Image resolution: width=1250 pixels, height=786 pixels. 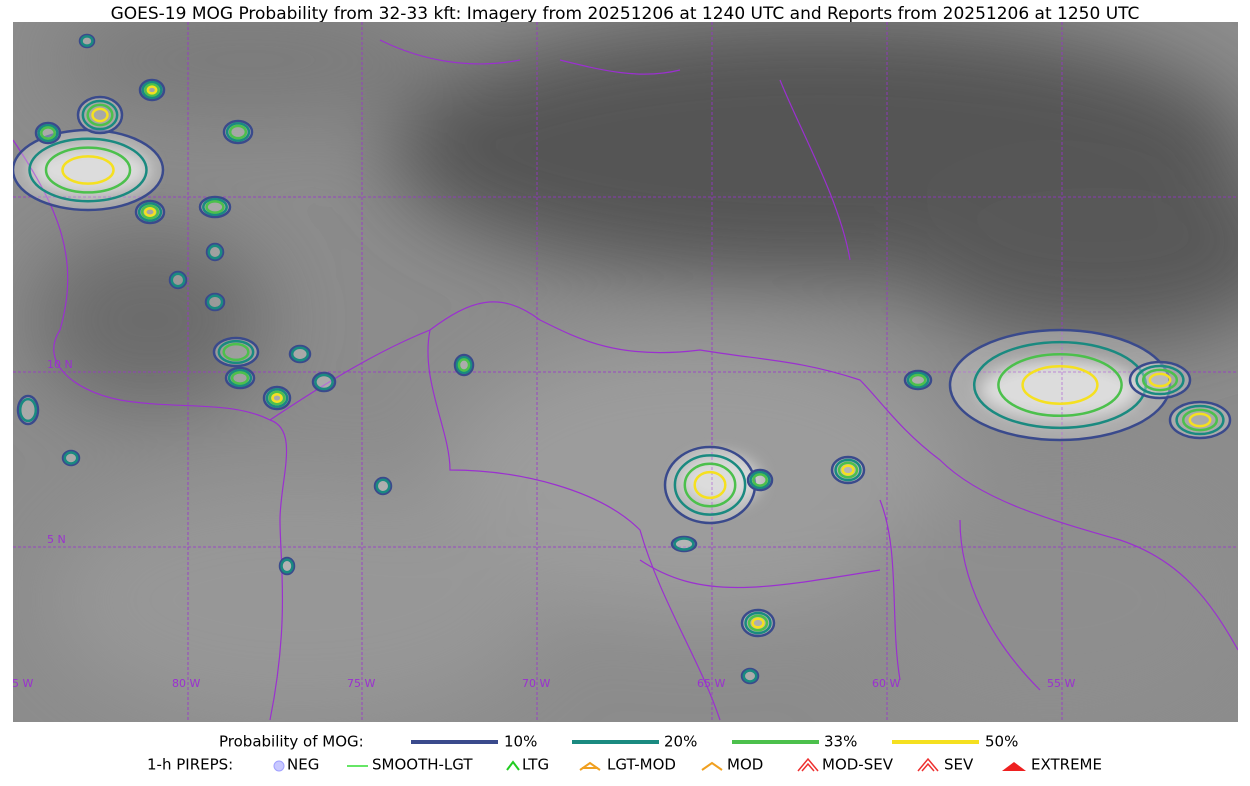 I want to click on legend-entry: 10%, so click(x=520, y=742).